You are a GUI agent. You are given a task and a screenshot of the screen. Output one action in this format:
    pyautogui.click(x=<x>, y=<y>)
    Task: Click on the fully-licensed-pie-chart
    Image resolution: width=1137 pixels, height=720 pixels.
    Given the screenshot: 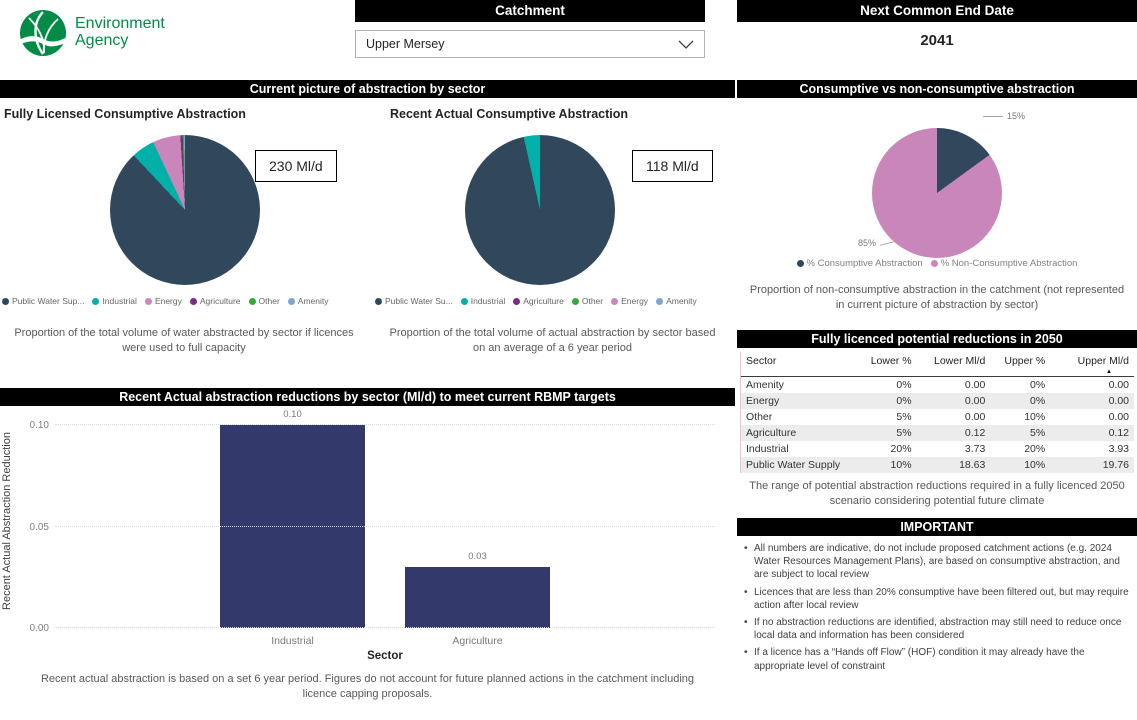 What is the action you would take?
    pyautogui.click(x=185, y=210)
    